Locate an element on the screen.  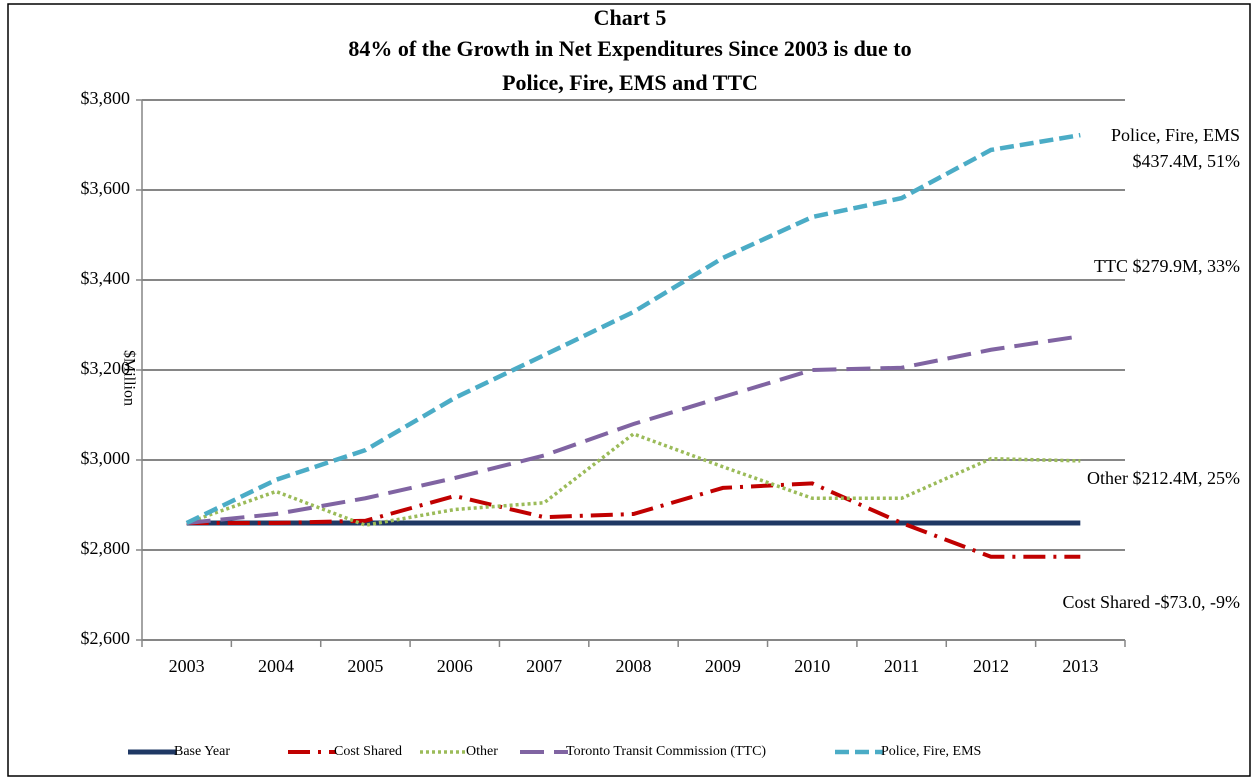
annotation: Cost Shared -$73.0, -9% is located at coordinates (1151, 602).